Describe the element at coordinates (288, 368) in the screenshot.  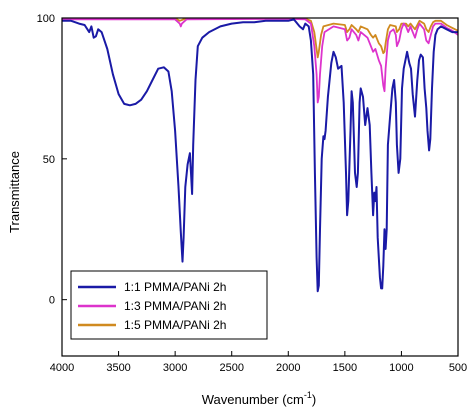
I see `x-tick-label: 2000` at that location.